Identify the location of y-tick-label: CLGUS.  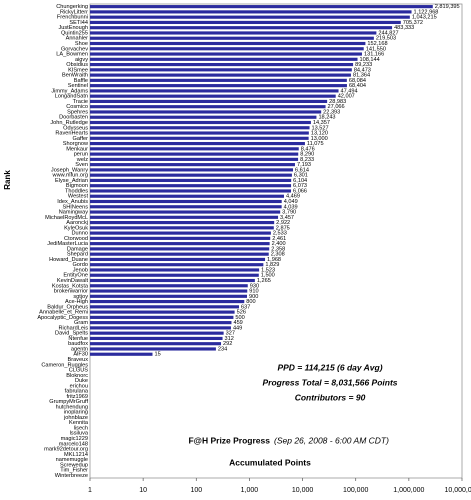
(79, 371).